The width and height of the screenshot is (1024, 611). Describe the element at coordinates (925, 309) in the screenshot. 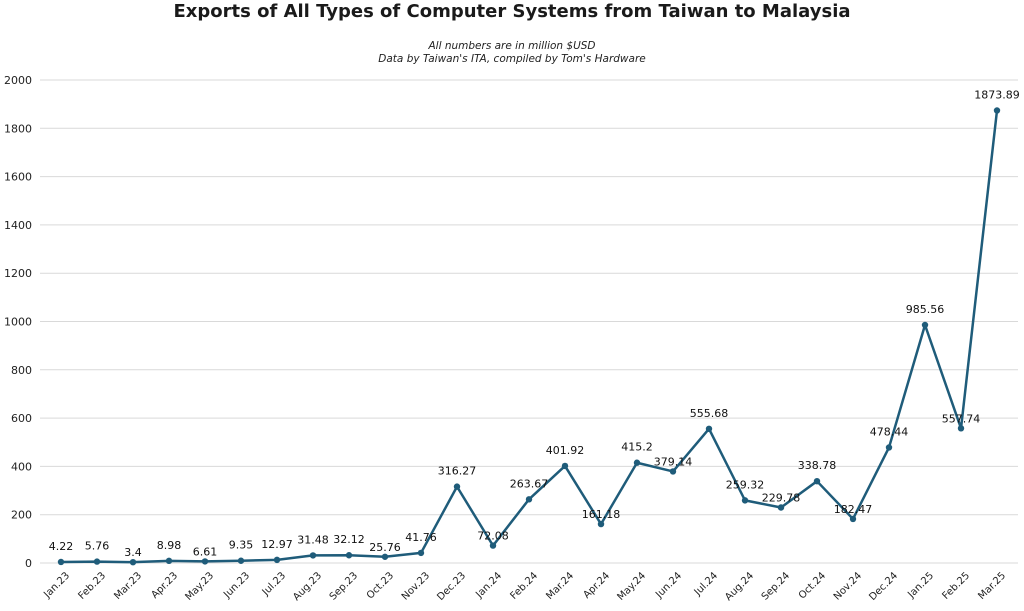

I see `data-label: 985.56` at that location.